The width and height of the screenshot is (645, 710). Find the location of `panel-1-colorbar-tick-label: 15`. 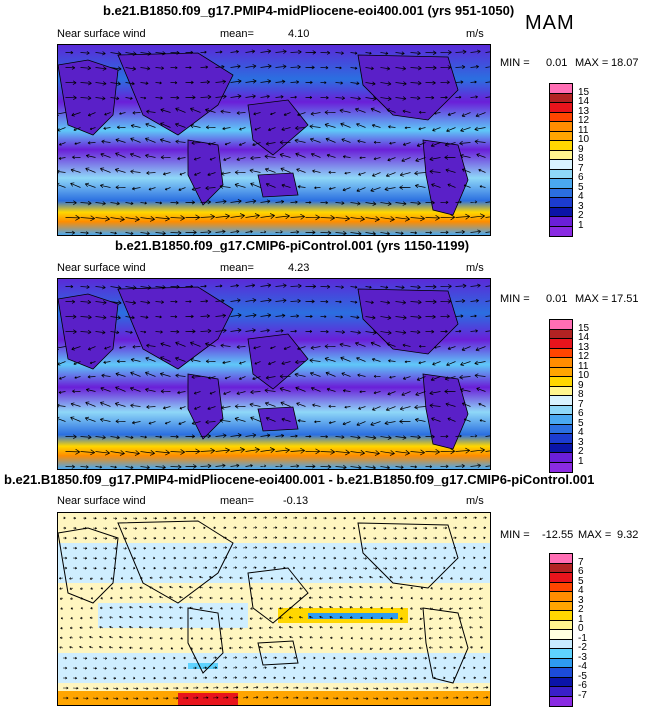

panel-1-colorbar-tick-label: 15 is located at coordinates (584, 92).